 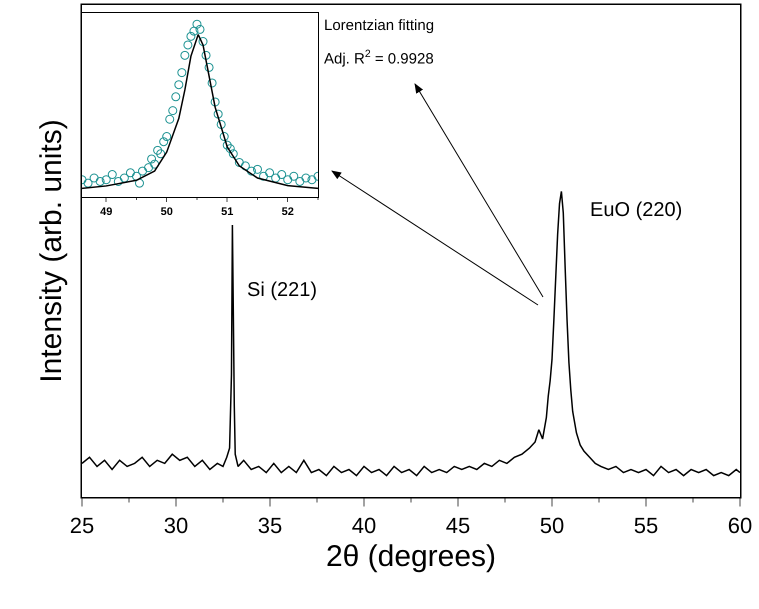 What do you see at coordinates (646, 525) in the screenshot?
I see `x-tick-label: 55` at bounding box center [646, 525].